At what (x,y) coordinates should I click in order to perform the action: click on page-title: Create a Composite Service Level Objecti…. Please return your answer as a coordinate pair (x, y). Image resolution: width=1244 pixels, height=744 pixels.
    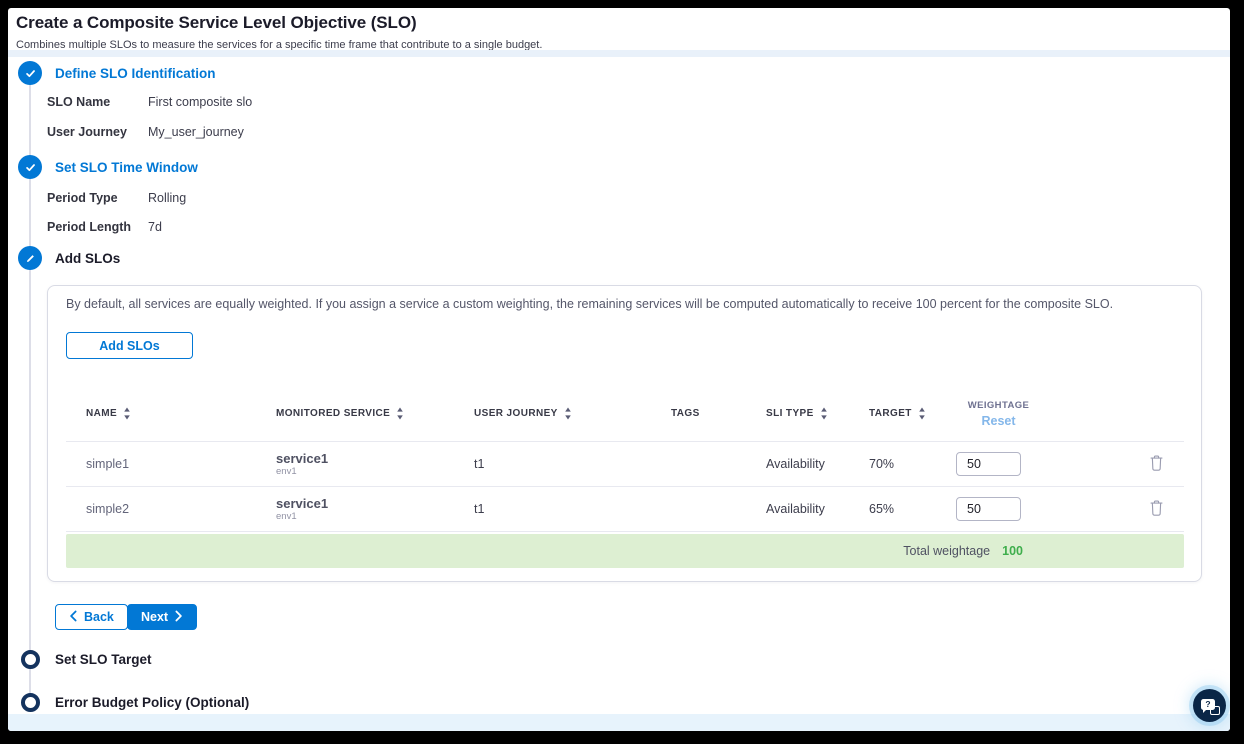
    Looking at the image, I should click on (216, 22).